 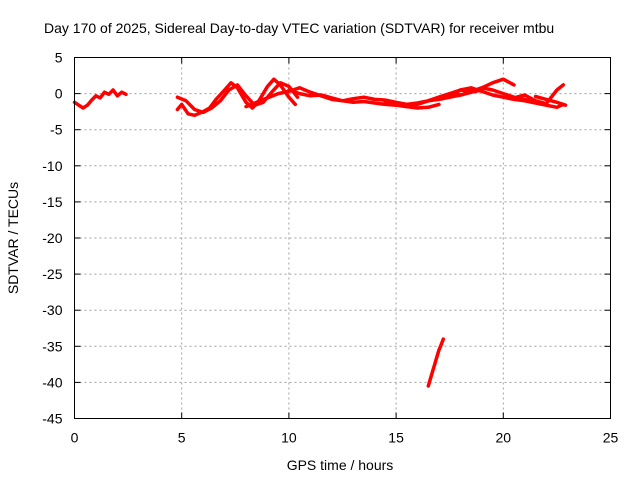 What do you see at coordinates (52, 202) in the screenshot?
I see `y-tick-label: -15` at bounding box center [52, 202].